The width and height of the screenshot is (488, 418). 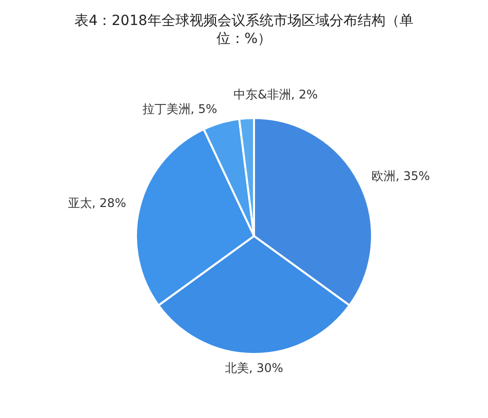 What do you see at coordinates (97, 203) in the screenshot?
I see `slice-label: 亚太, 28%` at bounding box center [97, 203].